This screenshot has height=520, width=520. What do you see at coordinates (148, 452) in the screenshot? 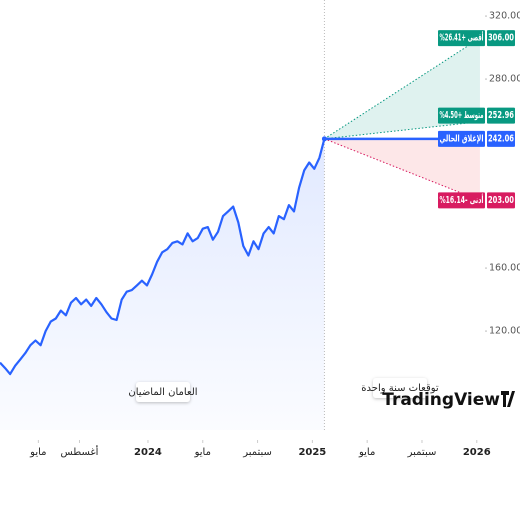
I see `x-tick-label: 2024` at bounding box center [148, 452].